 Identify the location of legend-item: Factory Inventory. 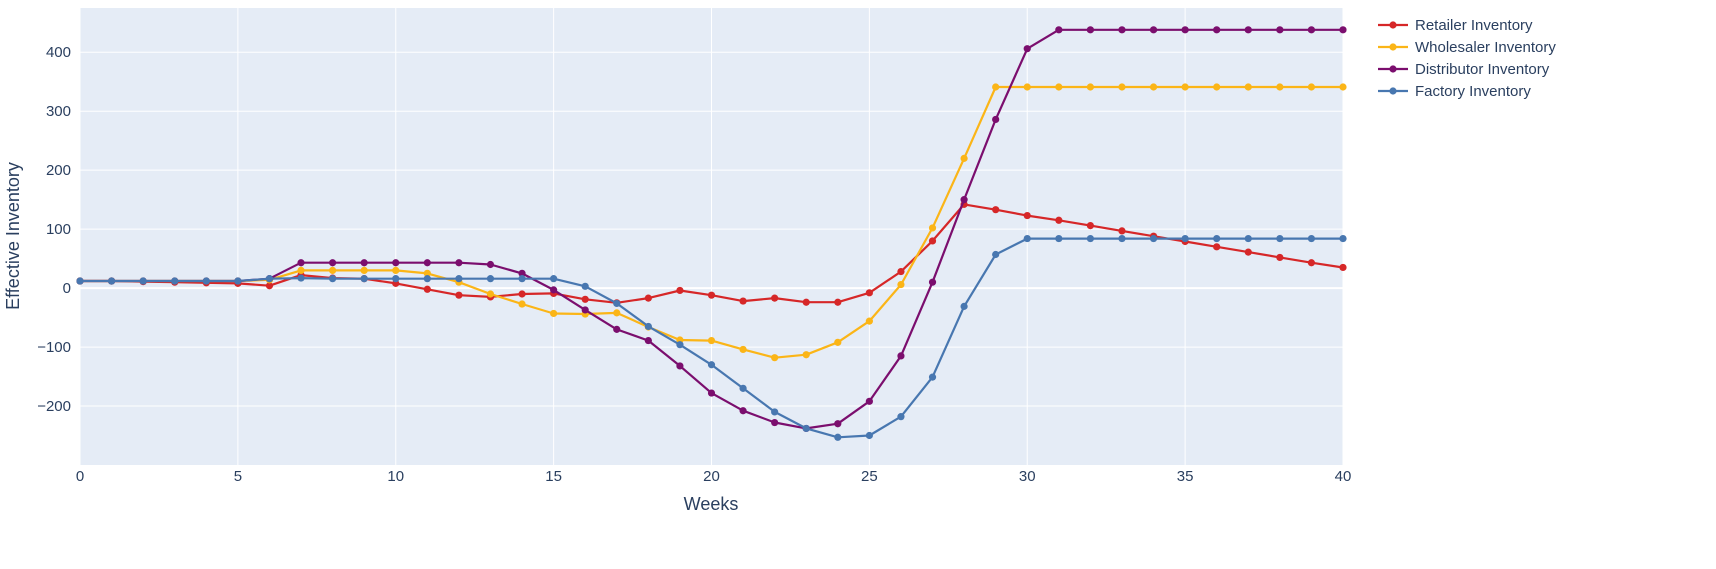
(1454, 91).